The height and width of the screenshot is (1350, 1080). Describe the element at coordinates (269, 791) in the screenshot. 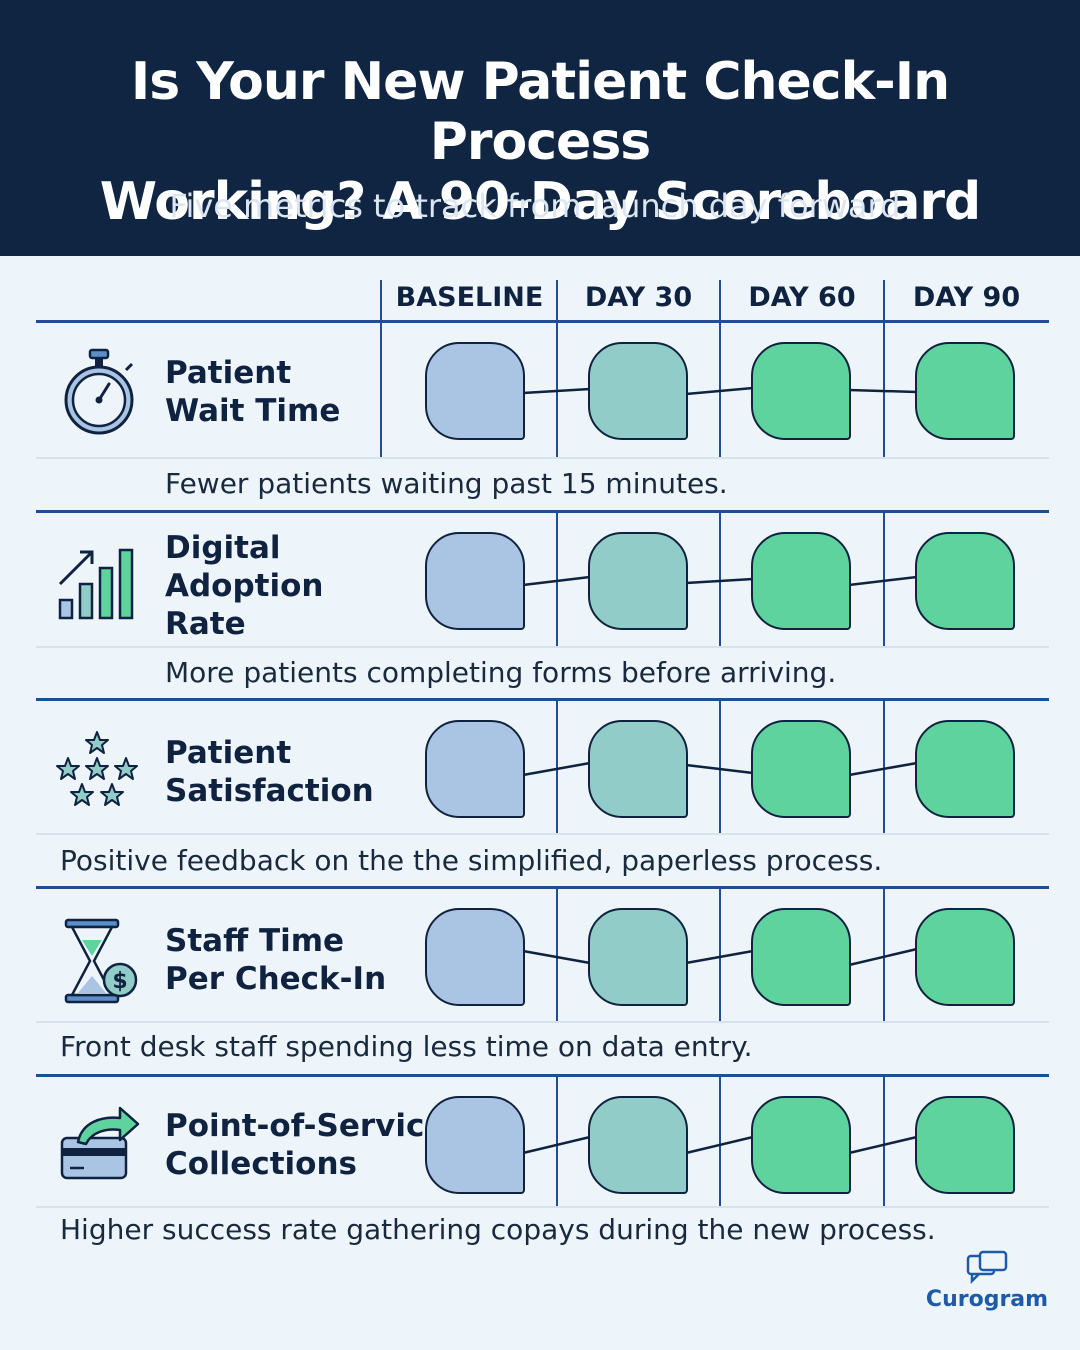

I see `metric-name: Satisfaction` at that location.